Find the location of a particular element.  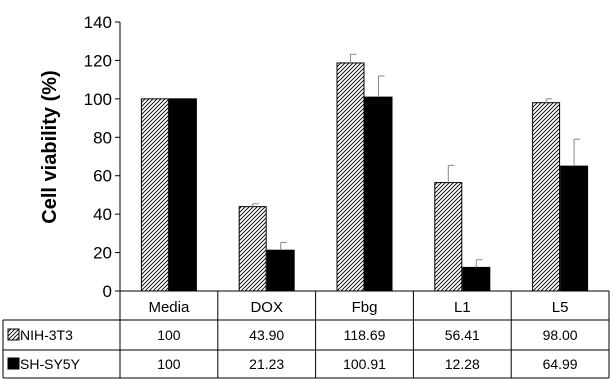

table-cell-value: 100.91 is located at coordinates (364, 364).